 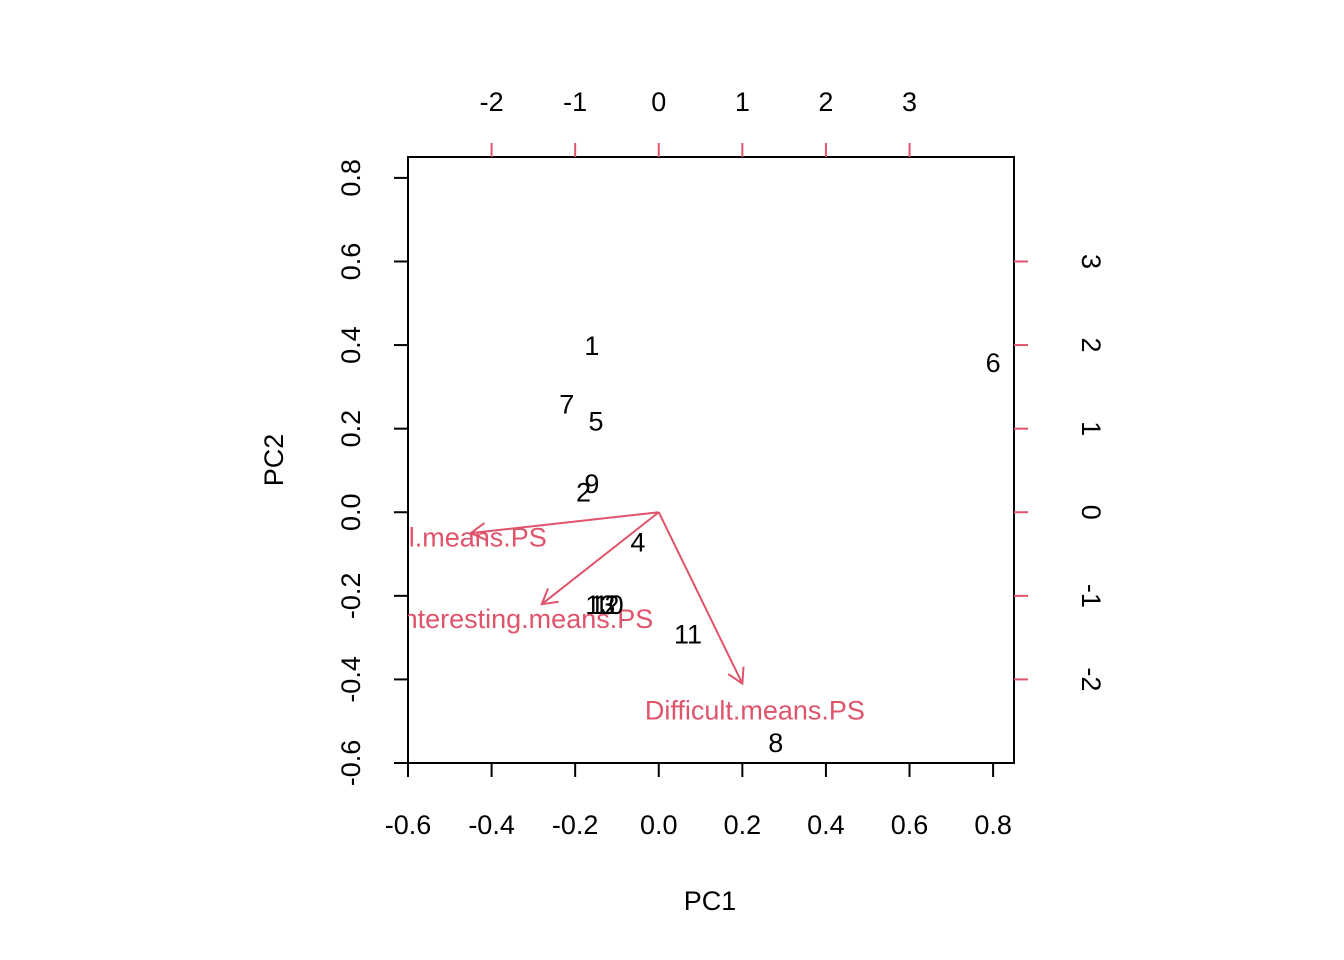 I want to click on secondary-y-tick-label: 3, so click(x=1091, y=261).